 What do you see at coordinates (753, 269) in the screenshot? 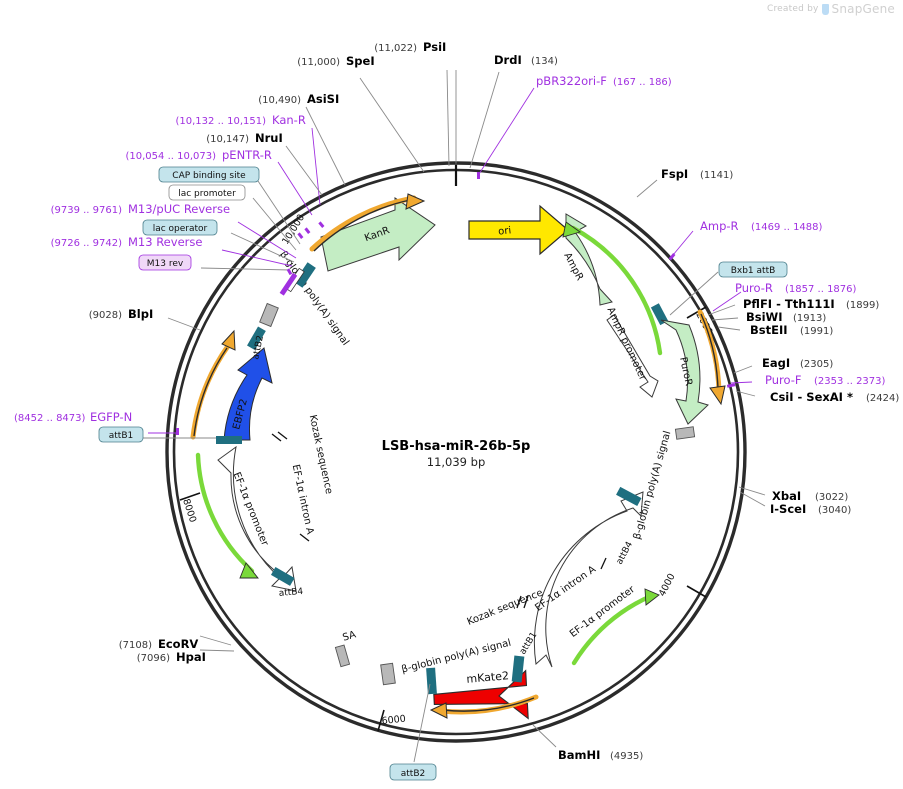
I see `badge-bxb1-attb: Bxb1 attB` at bounding box center [753, 269].